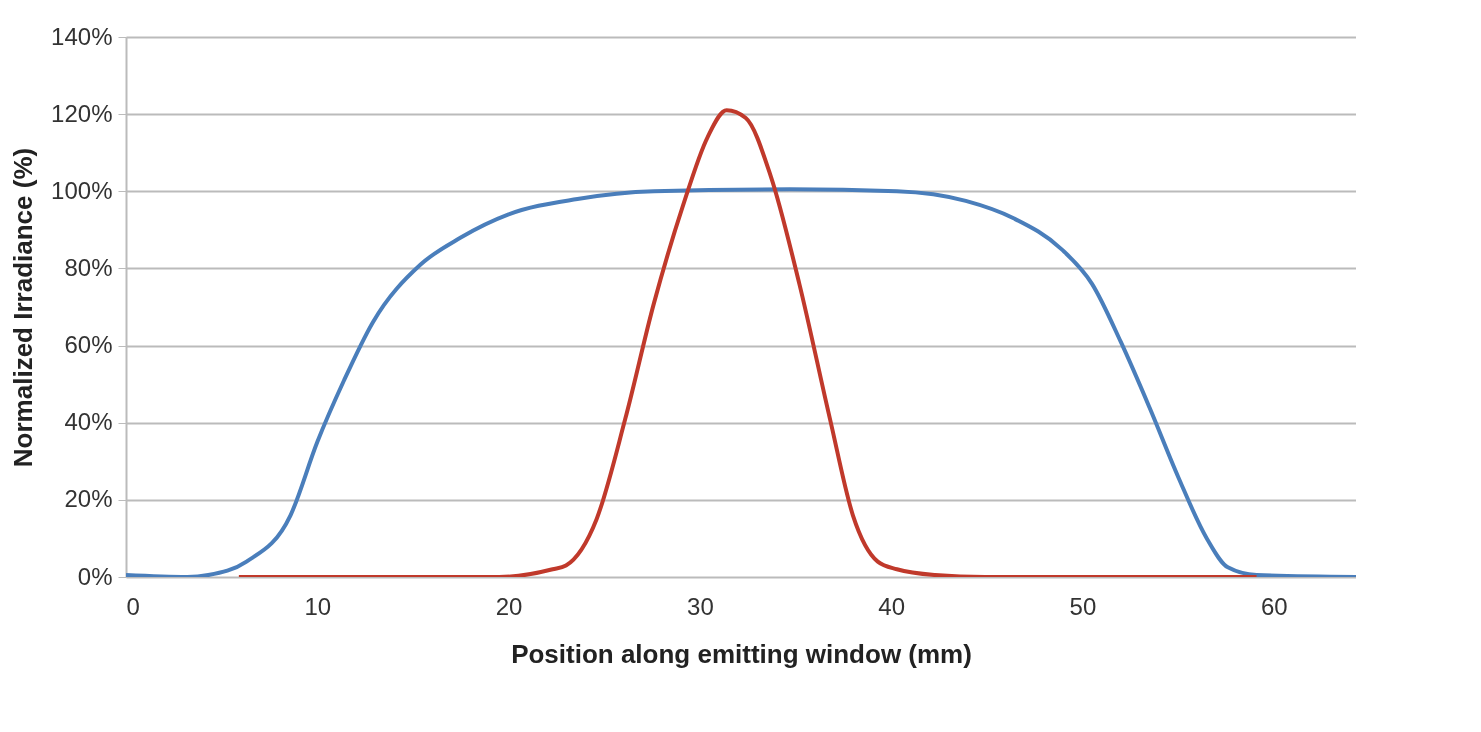 The width and height of the screenshot is (1481, 732). Describe the element at coordinates (1274, 606) in the screenshot. I see `x-tick-label: 60` at that location.